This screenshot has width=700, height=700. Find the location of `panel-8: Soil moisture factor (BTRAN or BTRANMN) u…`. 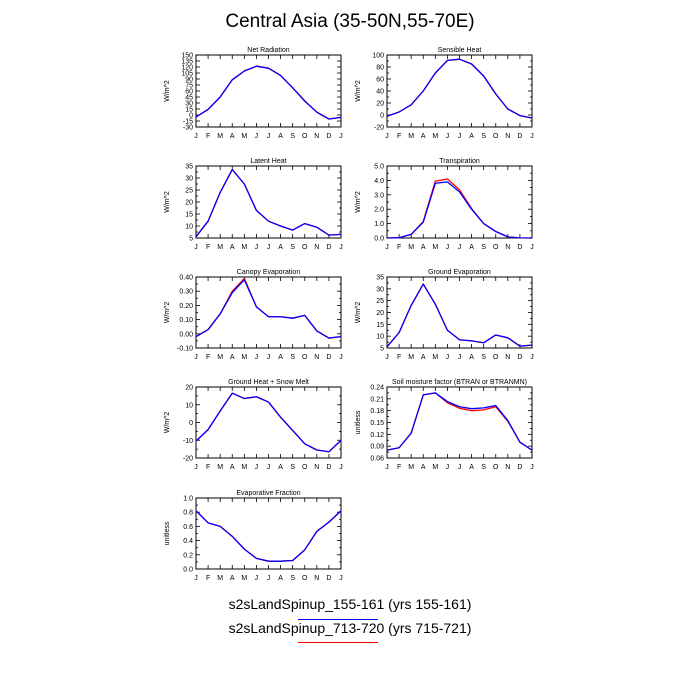

panel-8: Soil moisture factor (BTRAN or BTRANMN) u… is located at coordinates (444, 425).